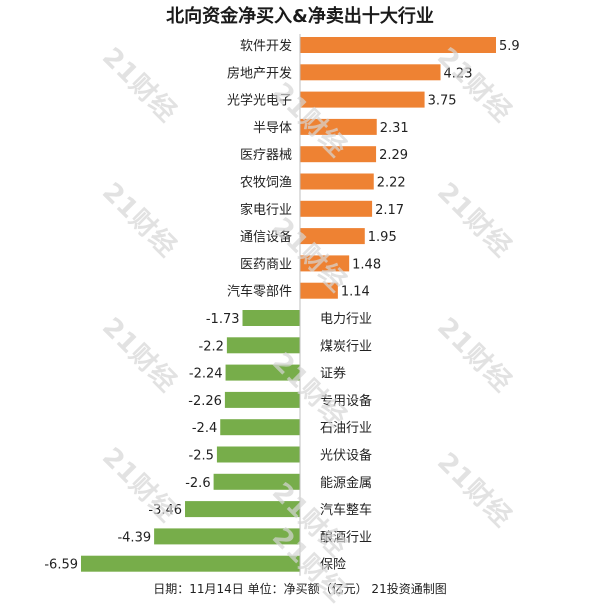 This screenshot has width=600, height=609. What do you see at coordinates (266, 155) in the screenshot?
I see `category-label: 医疗器械` at bounding box center [266, 155].